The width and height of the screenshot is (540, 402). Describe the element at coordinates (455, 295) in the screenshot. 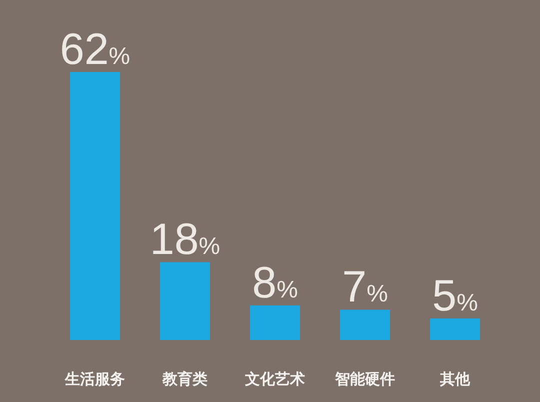

I see `data-label: 5%` at that location.